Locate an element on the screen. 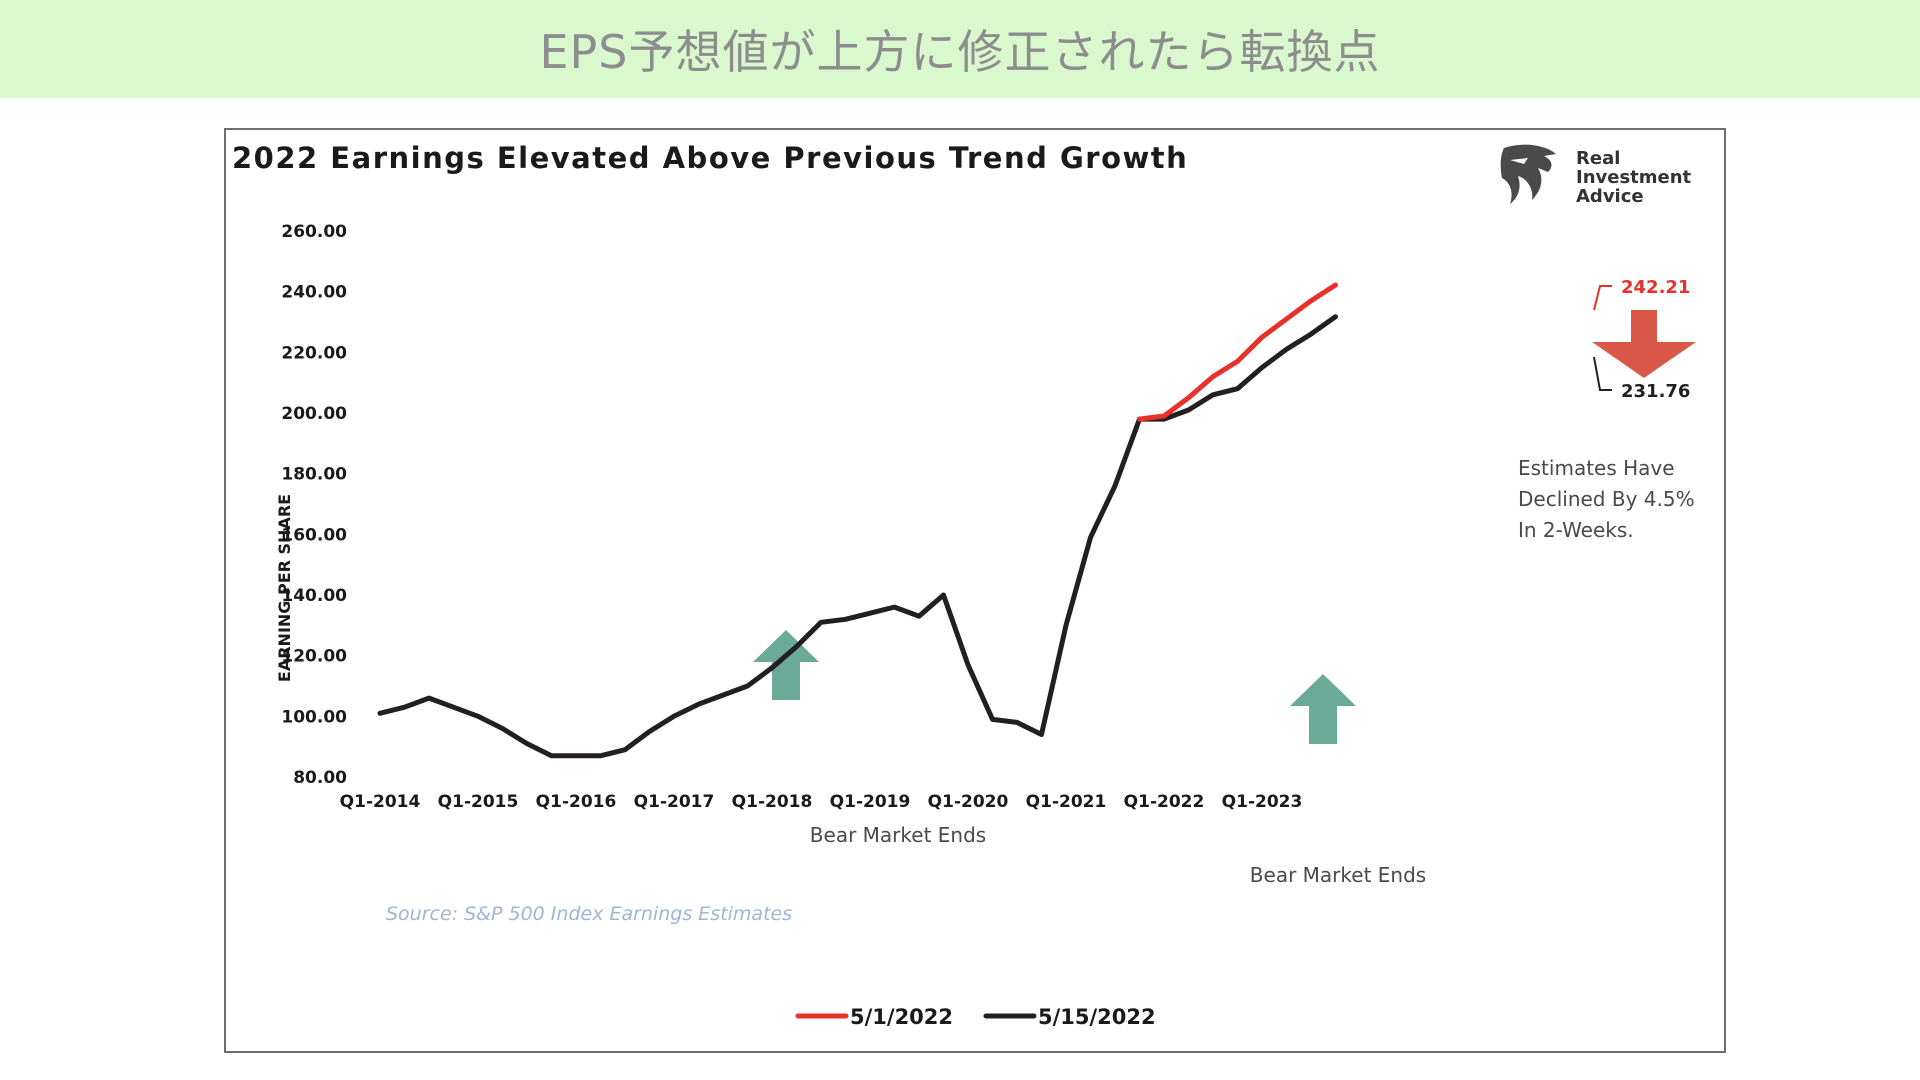 The height and width of the screenshot is (1080, 1920). y-tick-label: 120.00 is located at coordinates (314, 657).